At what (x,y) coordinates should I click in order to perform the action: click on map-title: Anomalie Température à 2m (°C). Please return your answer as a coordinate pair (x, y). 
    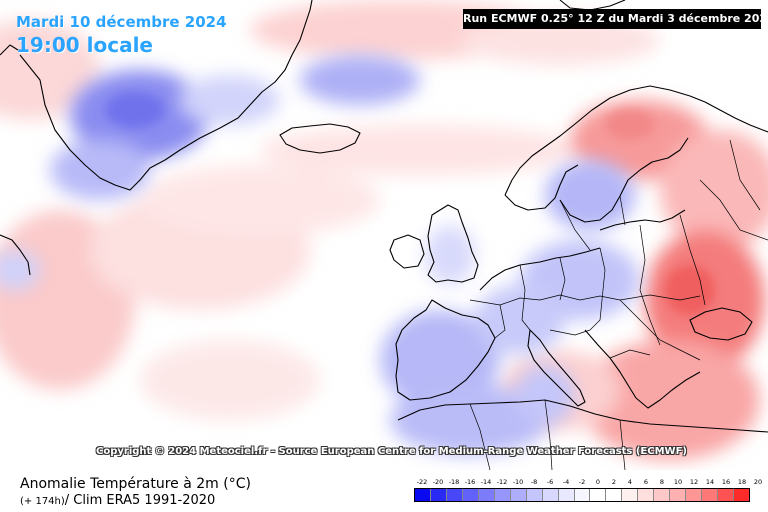
    Looking at the image, I should click on (135, 484).